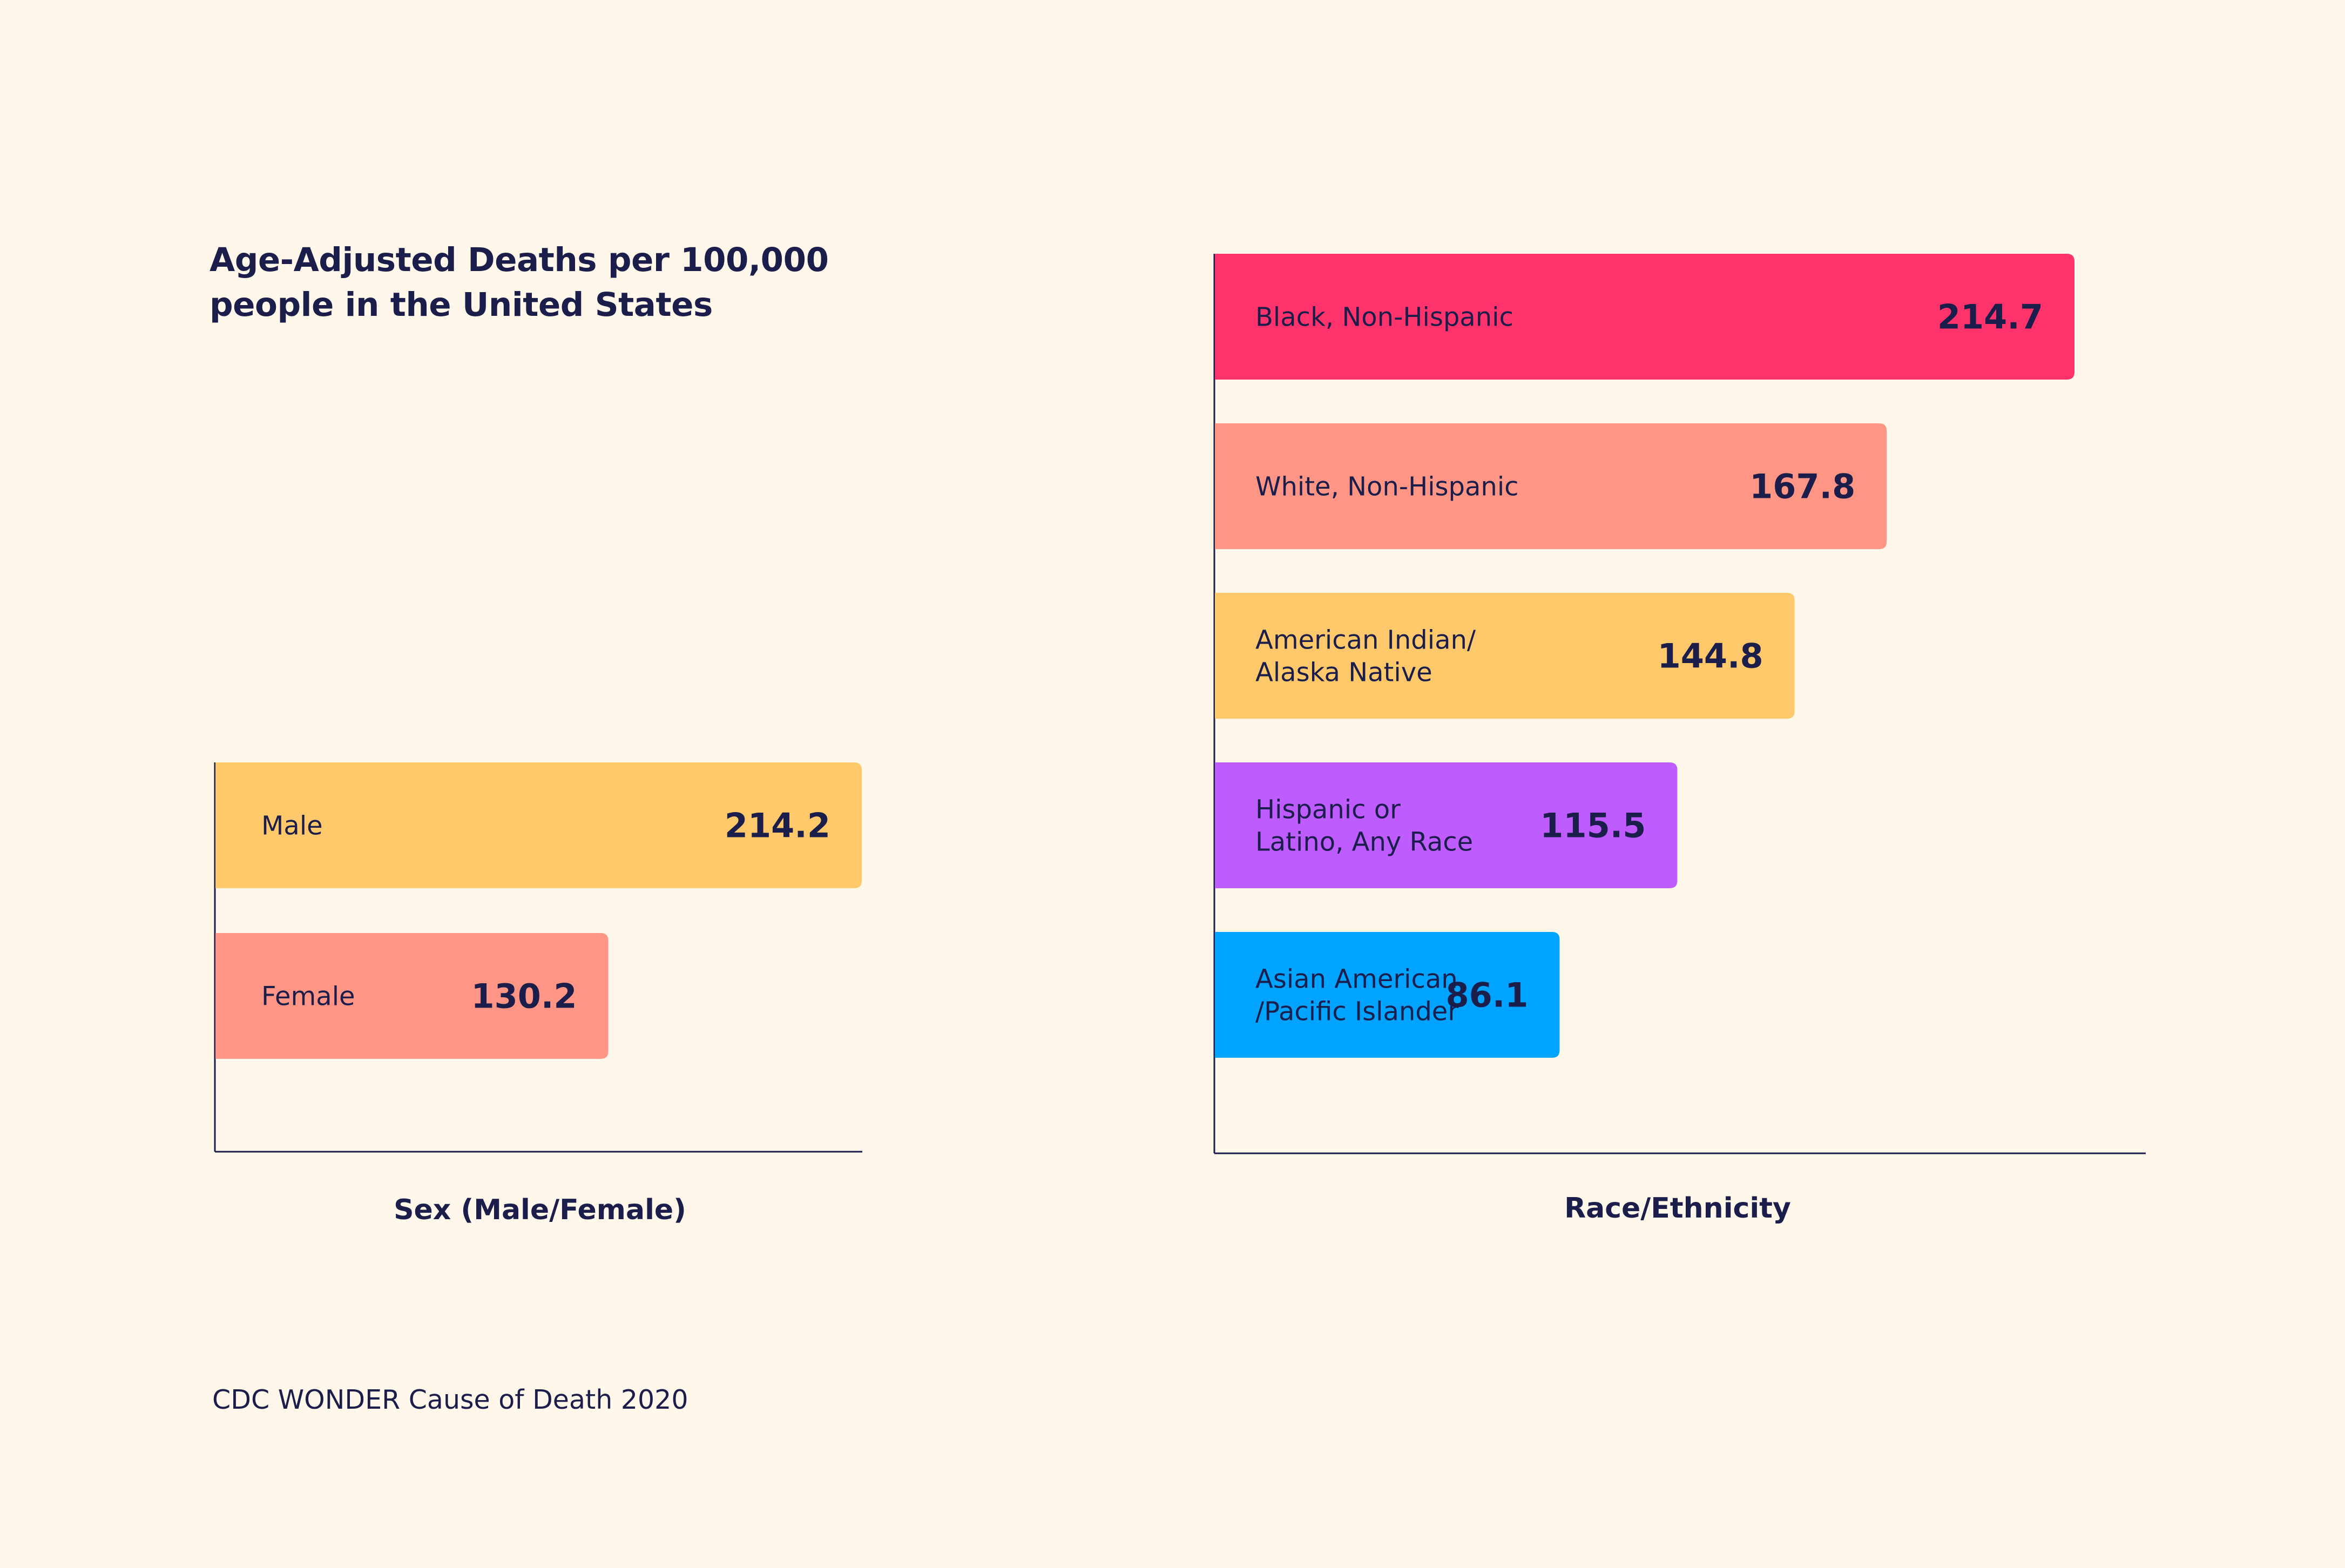  I want to click on race-bar-group: White, Non-Hispanic 167.8, so click(1551, 486).